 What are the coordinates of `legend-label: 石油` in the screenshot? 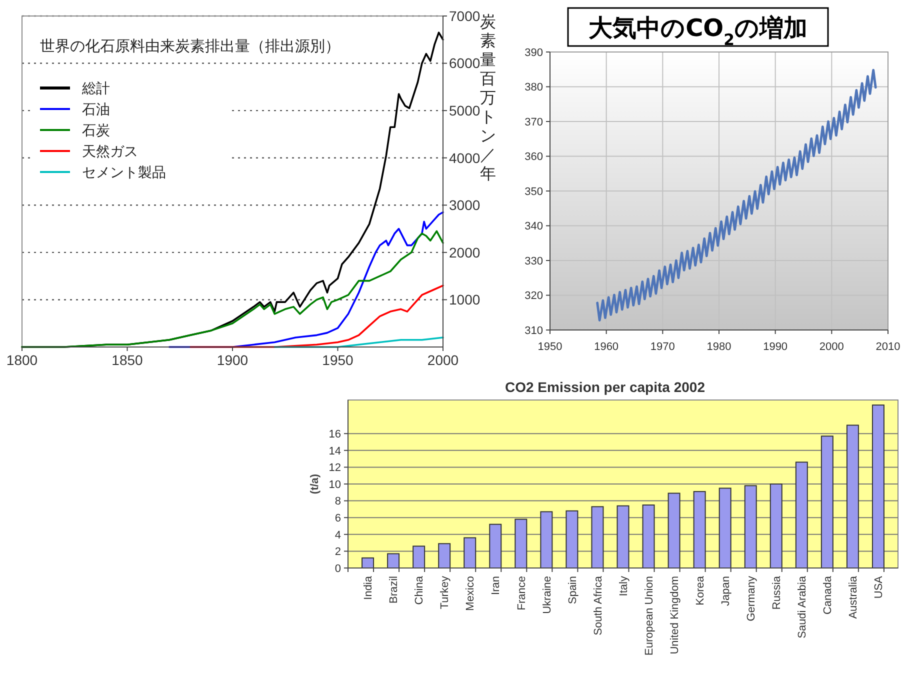 It's located at (96, 110).